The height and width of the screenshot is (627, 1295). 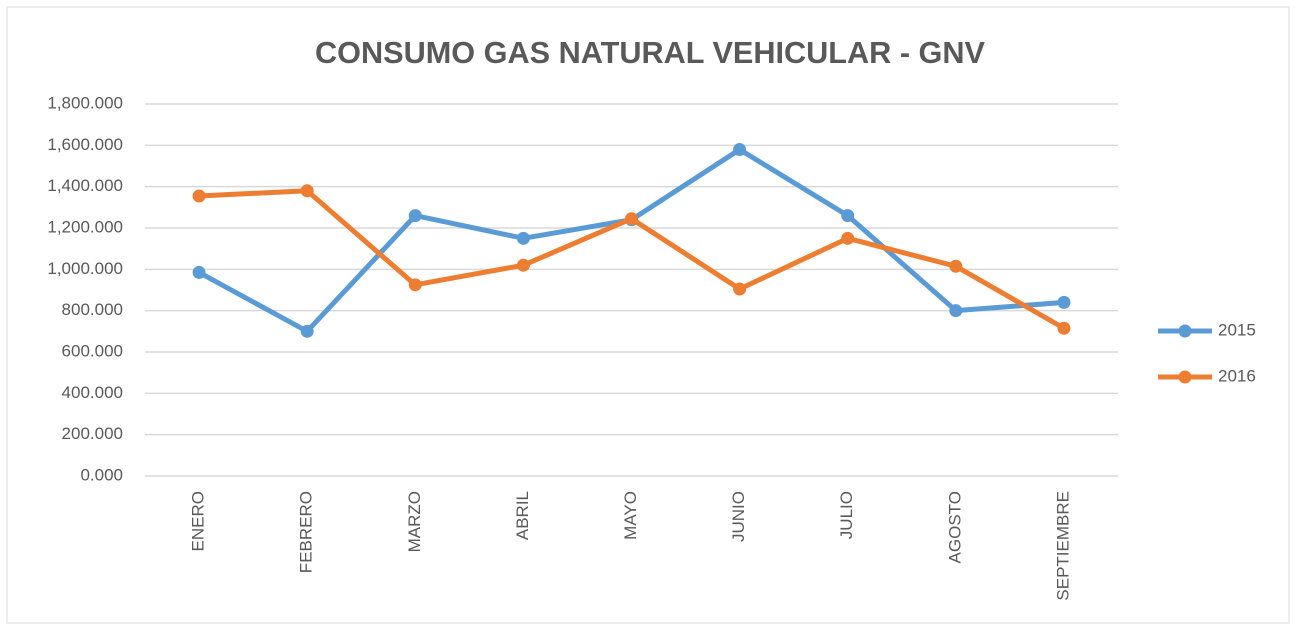 What do you see at coordinates (650, 52) in the screenshot?
I see `chart-title: CONSUMO GAS NATURAL VEHICULAR - GNV` at bounding box center [650, 52].